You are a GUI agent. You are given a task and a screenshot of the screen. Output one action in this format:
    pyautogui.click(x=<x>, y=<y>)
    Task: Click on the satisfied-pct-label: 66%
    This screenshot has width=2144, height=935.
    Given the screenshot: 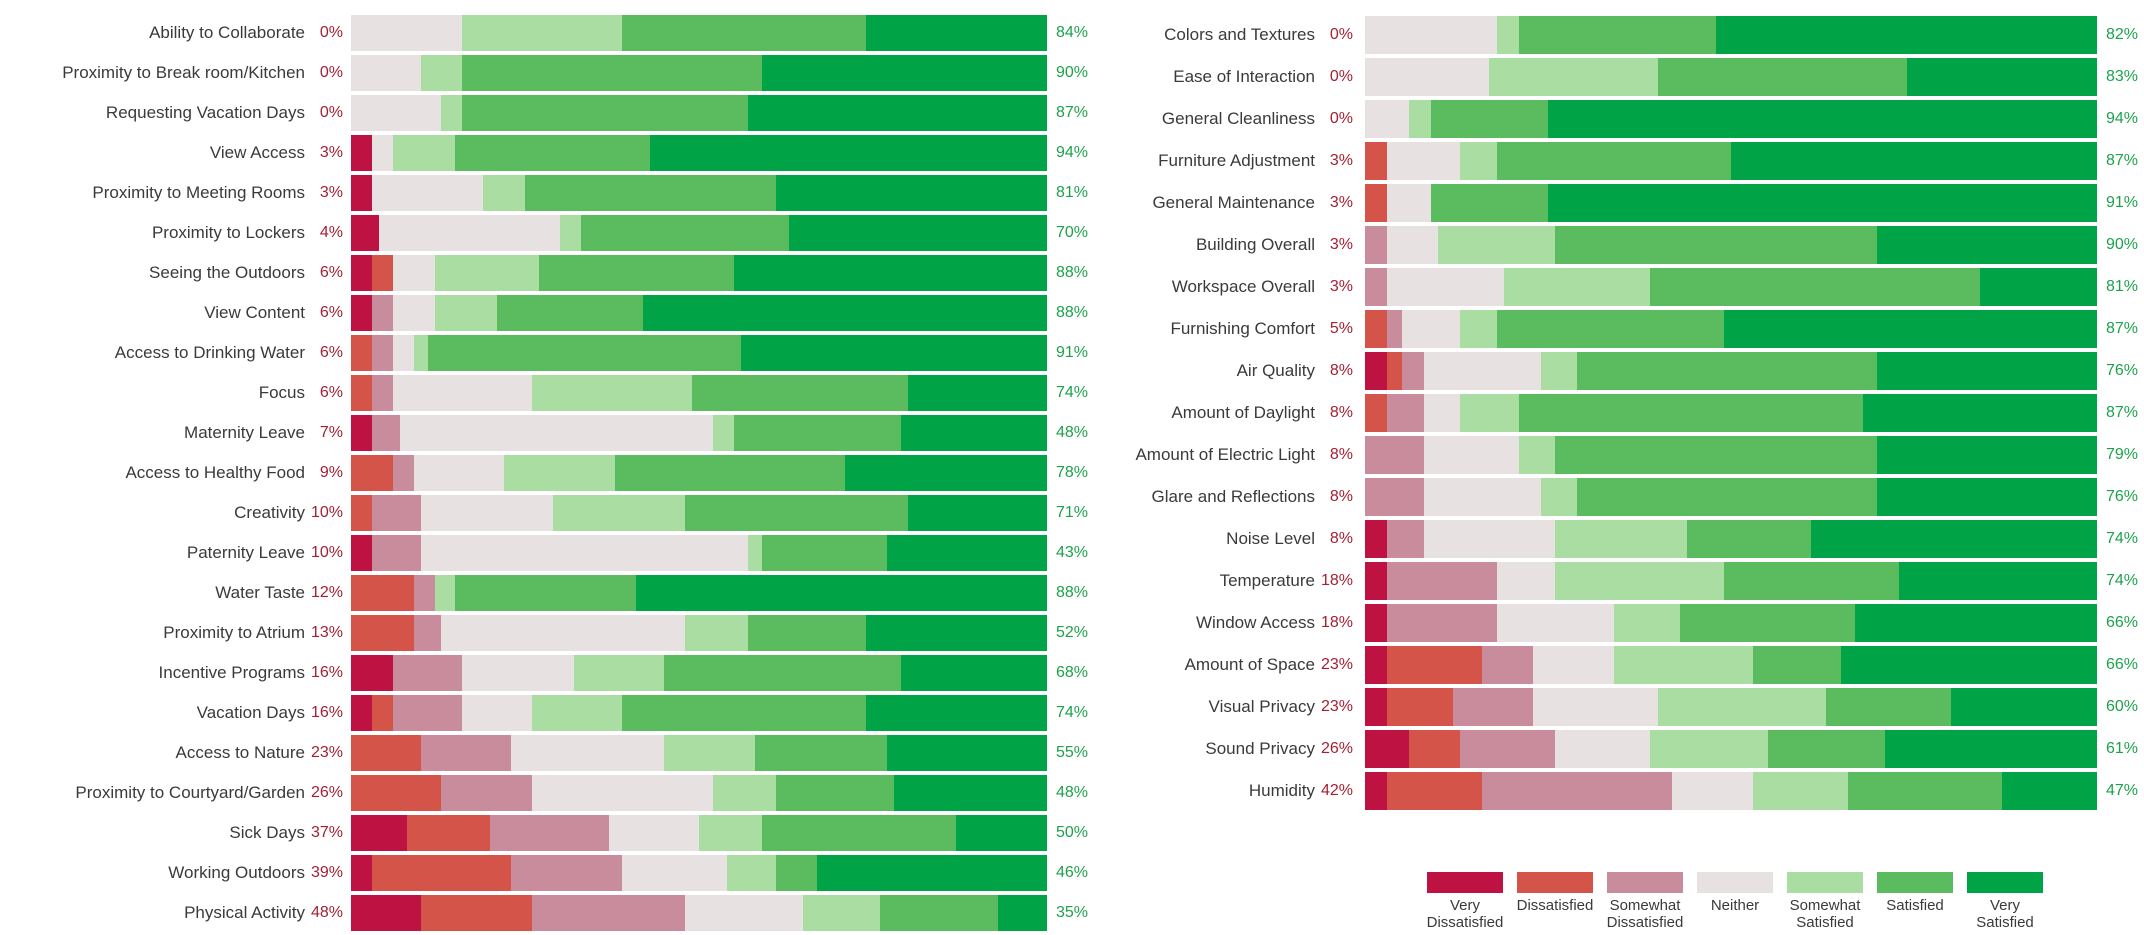 What is the action you would take?
    pyautogui.click(x=2122, y=622)
    